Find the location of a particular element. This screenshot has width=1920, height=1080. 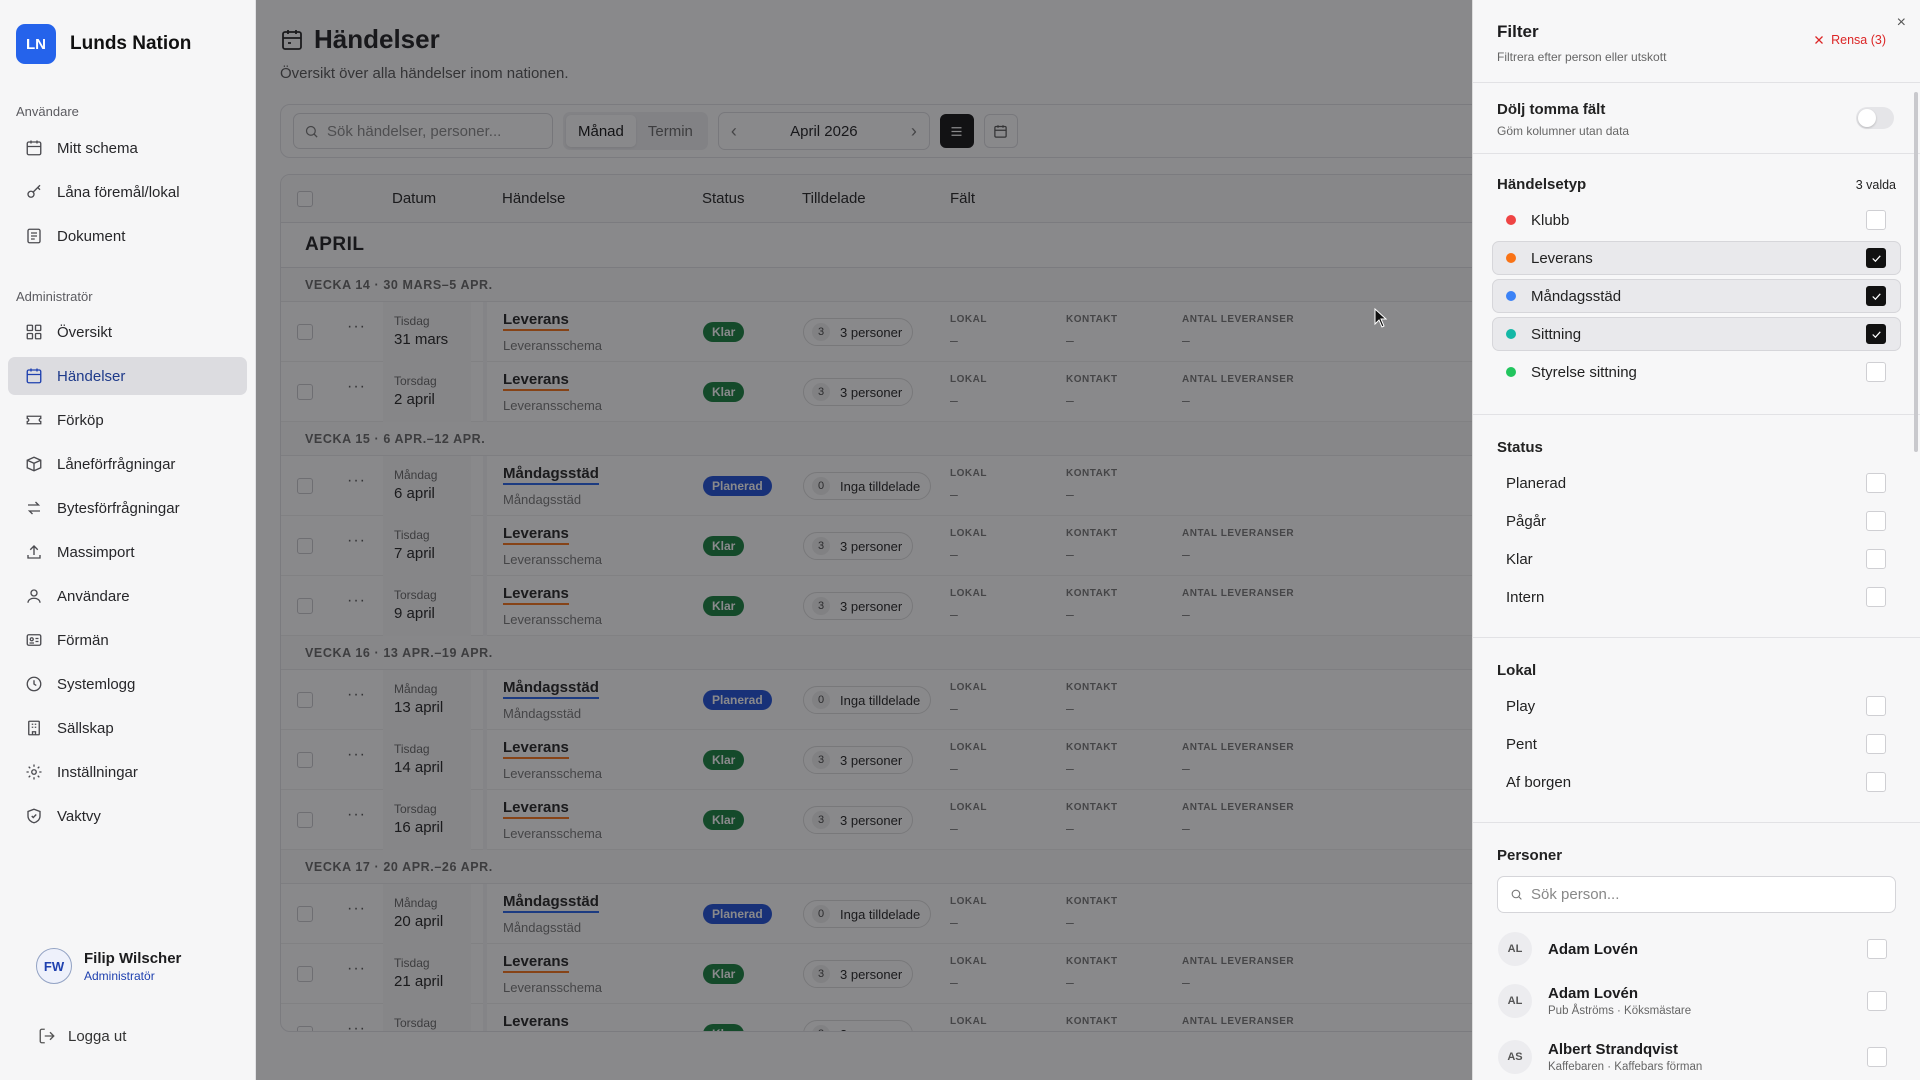

sidebar-item-sällskap: Sällskap is located at coordinates (127, 728).